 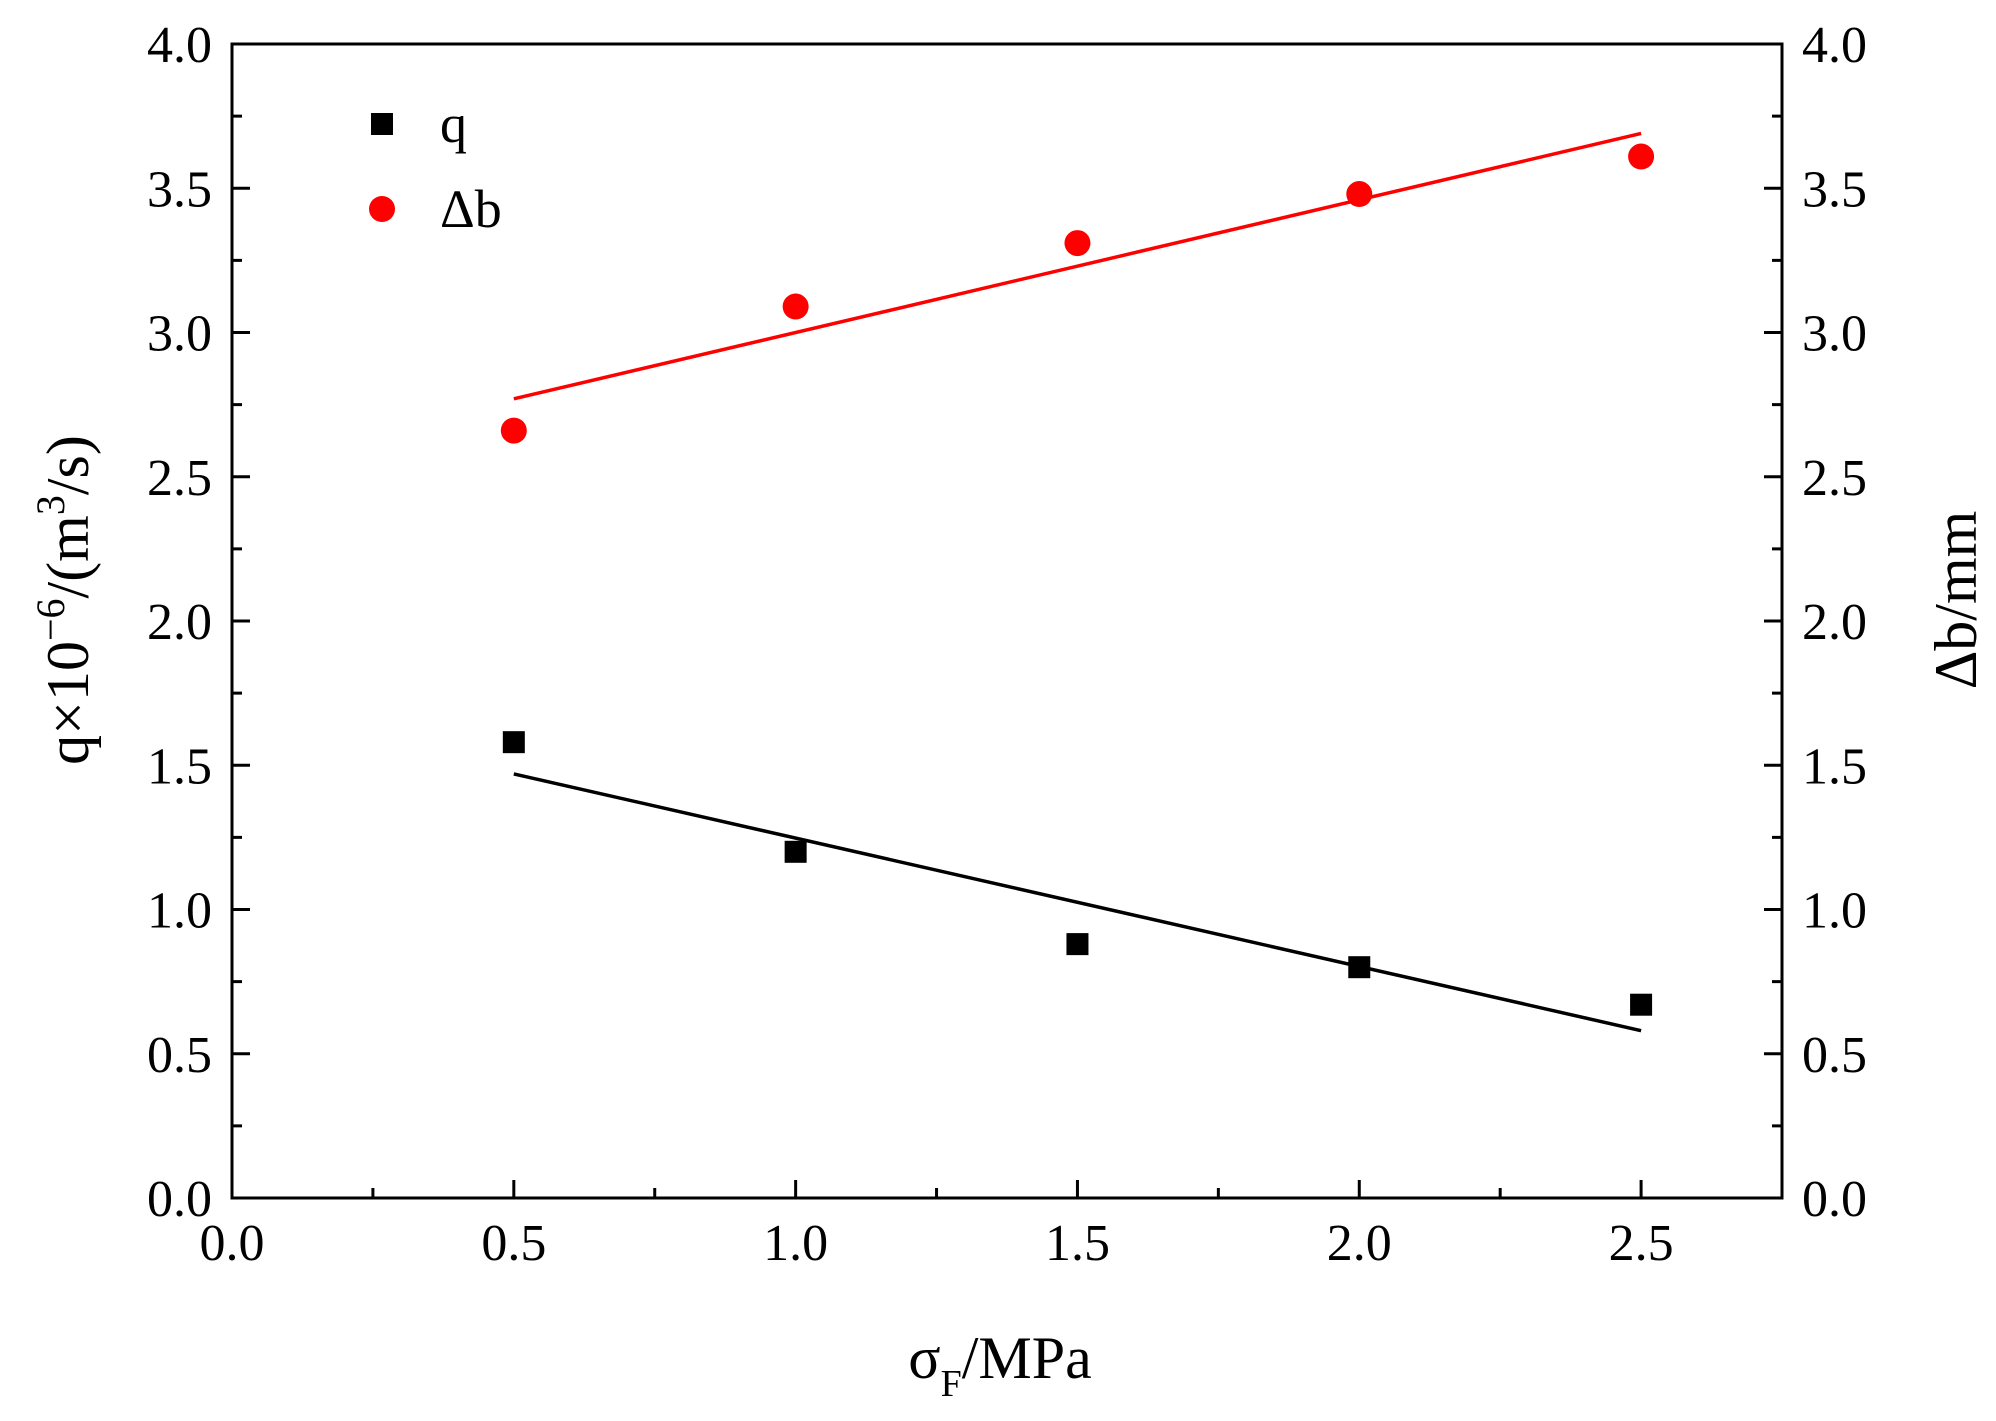 What do you see at coordinates (1834, 478) in the screenshot?
I see `y-right-tick-label: 2.5` at bounding box center [1834, 478].